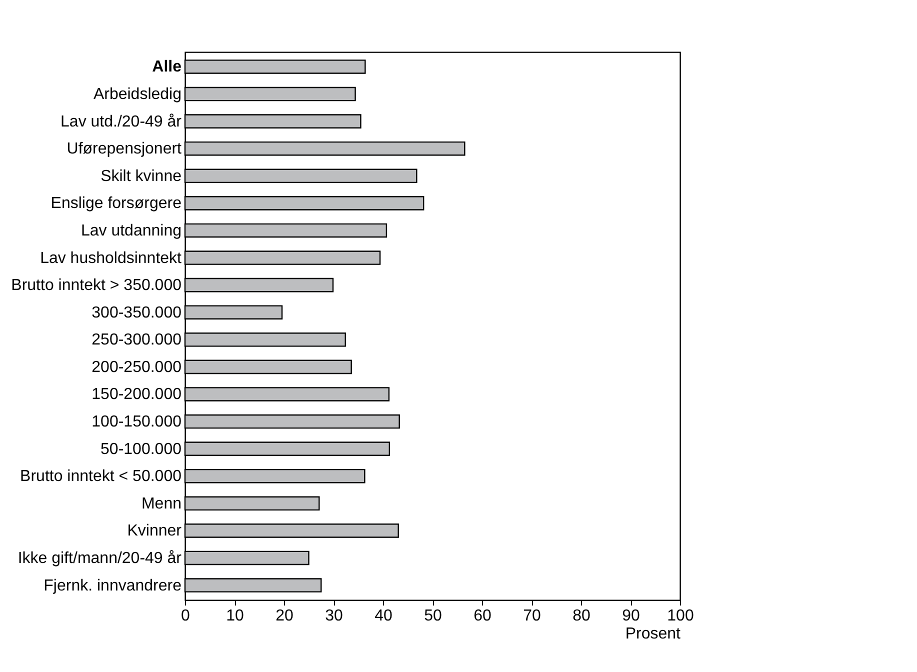 This screenshot has width=917, height=672. Describe the element at coordinates (653, 634) in the screenshot. I see `x-axis-title: Prosent` at that location.